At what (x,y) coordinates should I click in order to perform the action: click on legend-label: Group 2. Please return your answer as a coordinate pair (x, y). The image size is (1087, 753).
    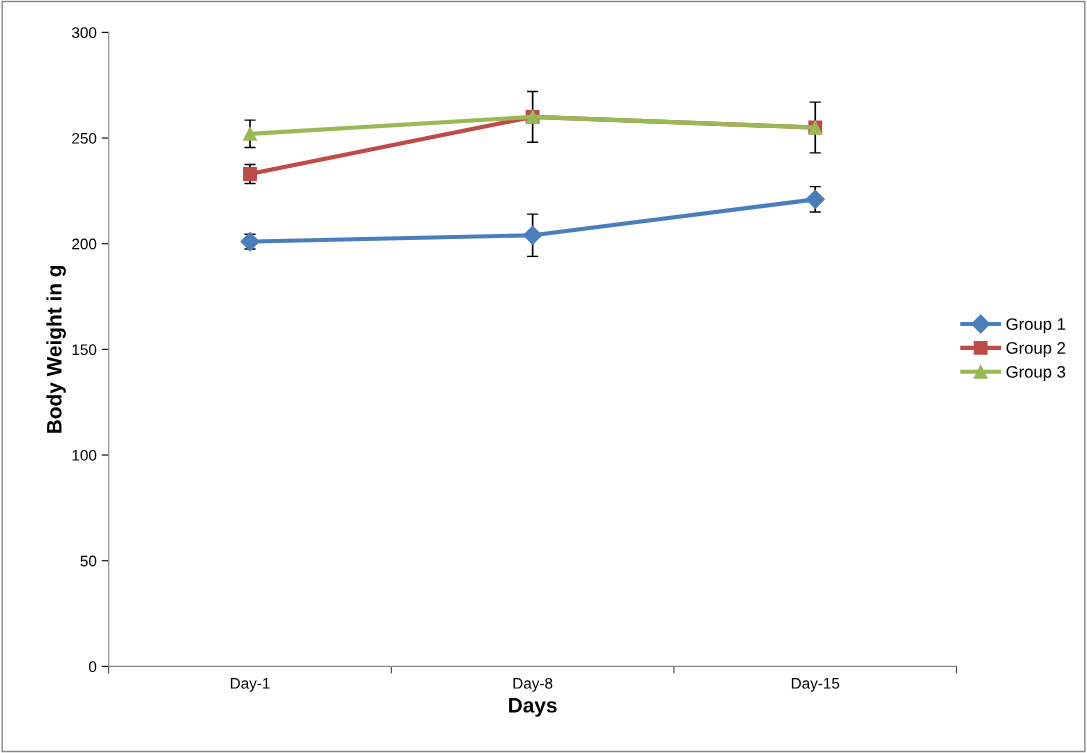
    Looking at the image, I should click on (1036, 350).